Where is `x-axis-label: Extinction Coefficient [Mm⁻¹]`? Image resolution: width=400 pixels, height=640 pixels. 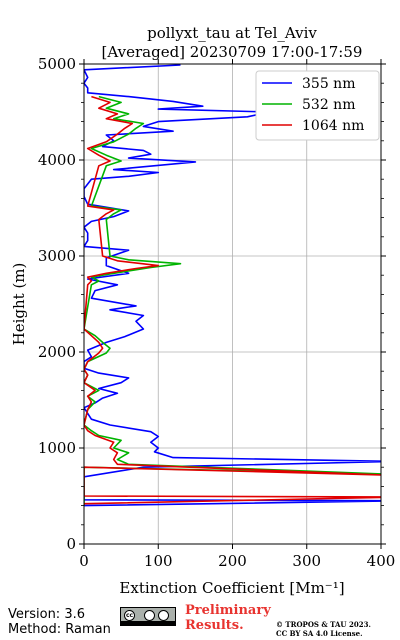 x-axis-label: Extinction Coefficient [Mm⁻¹] is located at coordinates (231, 588).